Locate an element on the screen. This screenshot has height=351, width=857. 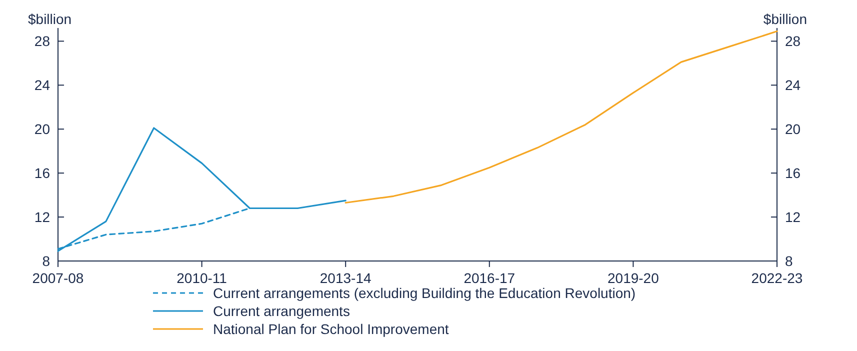
y-axis-title: $billion is located at coordinates (50, 19).